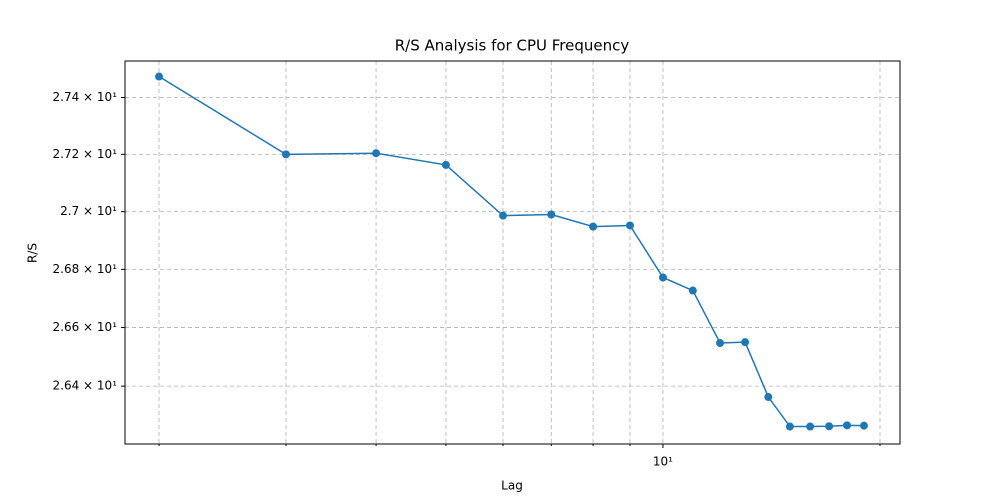 The width and height of the screenshot is (1000, 504). Describe the element at coordinates (85, 386) in the screenshot. I see `y-tick-label: 2.64 × 10¹` at that location.